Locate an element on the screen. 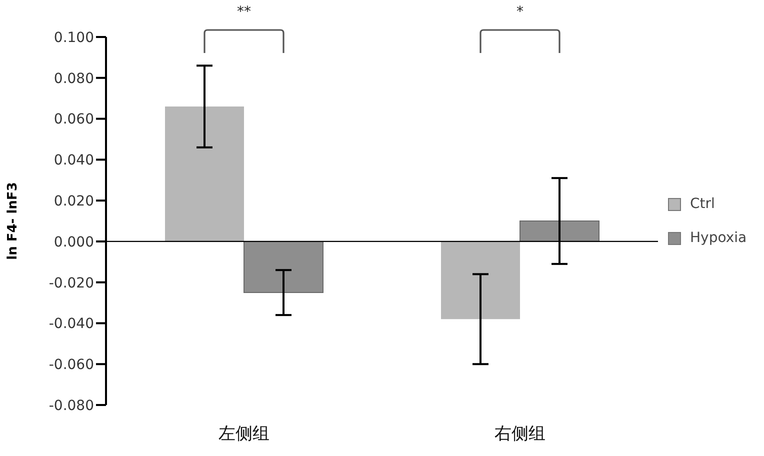  y-tick-label: -0.020 is located at coordinates (71, 283).